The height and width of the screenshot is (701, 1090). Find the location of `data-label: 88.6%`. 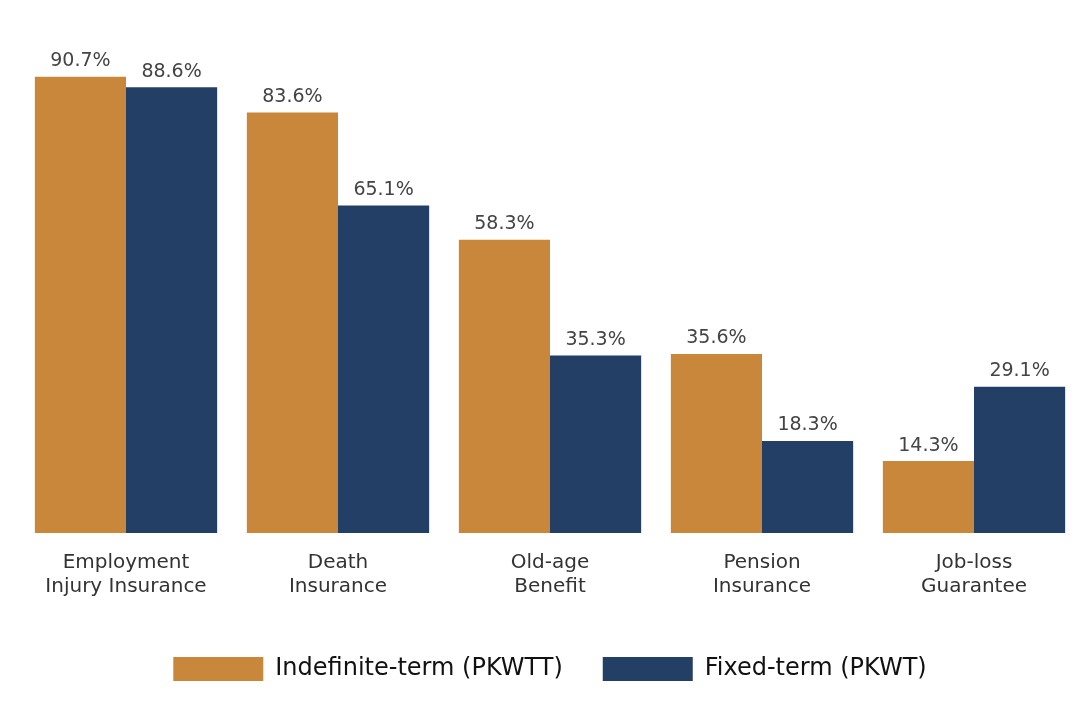

data-label: 88.6% is located at coordinates (171, 69).